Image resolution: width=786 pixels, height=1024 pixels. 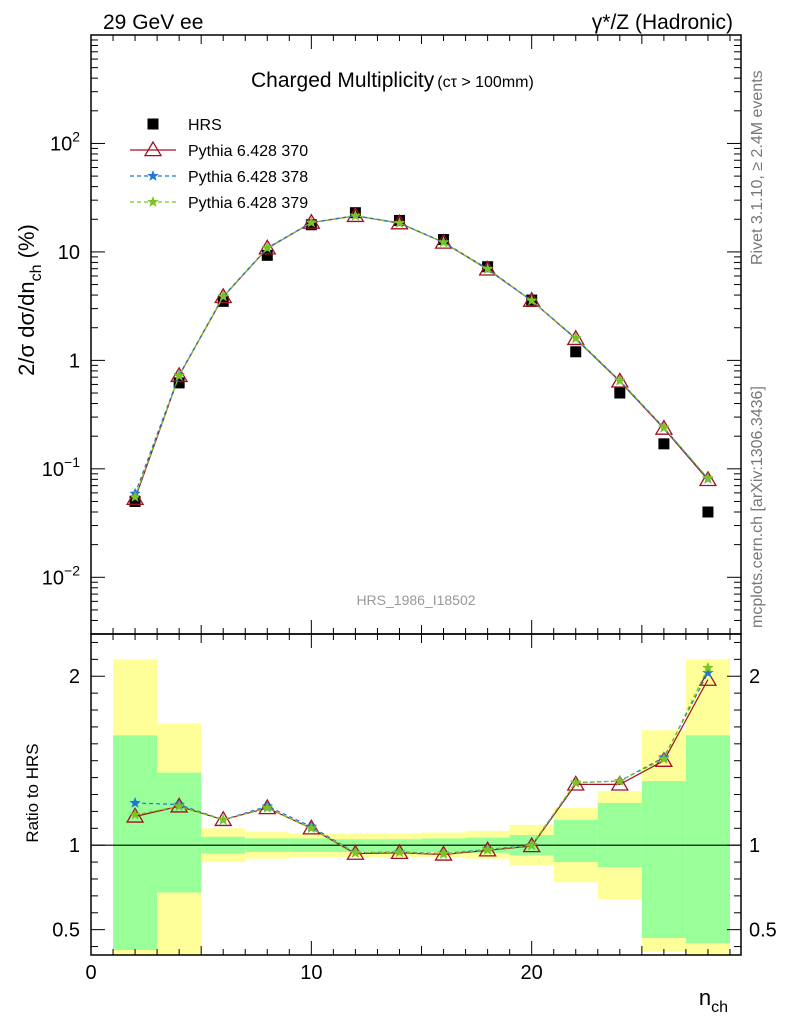 I want to click on y-tick-label: 10, so click(x=69, y=253).